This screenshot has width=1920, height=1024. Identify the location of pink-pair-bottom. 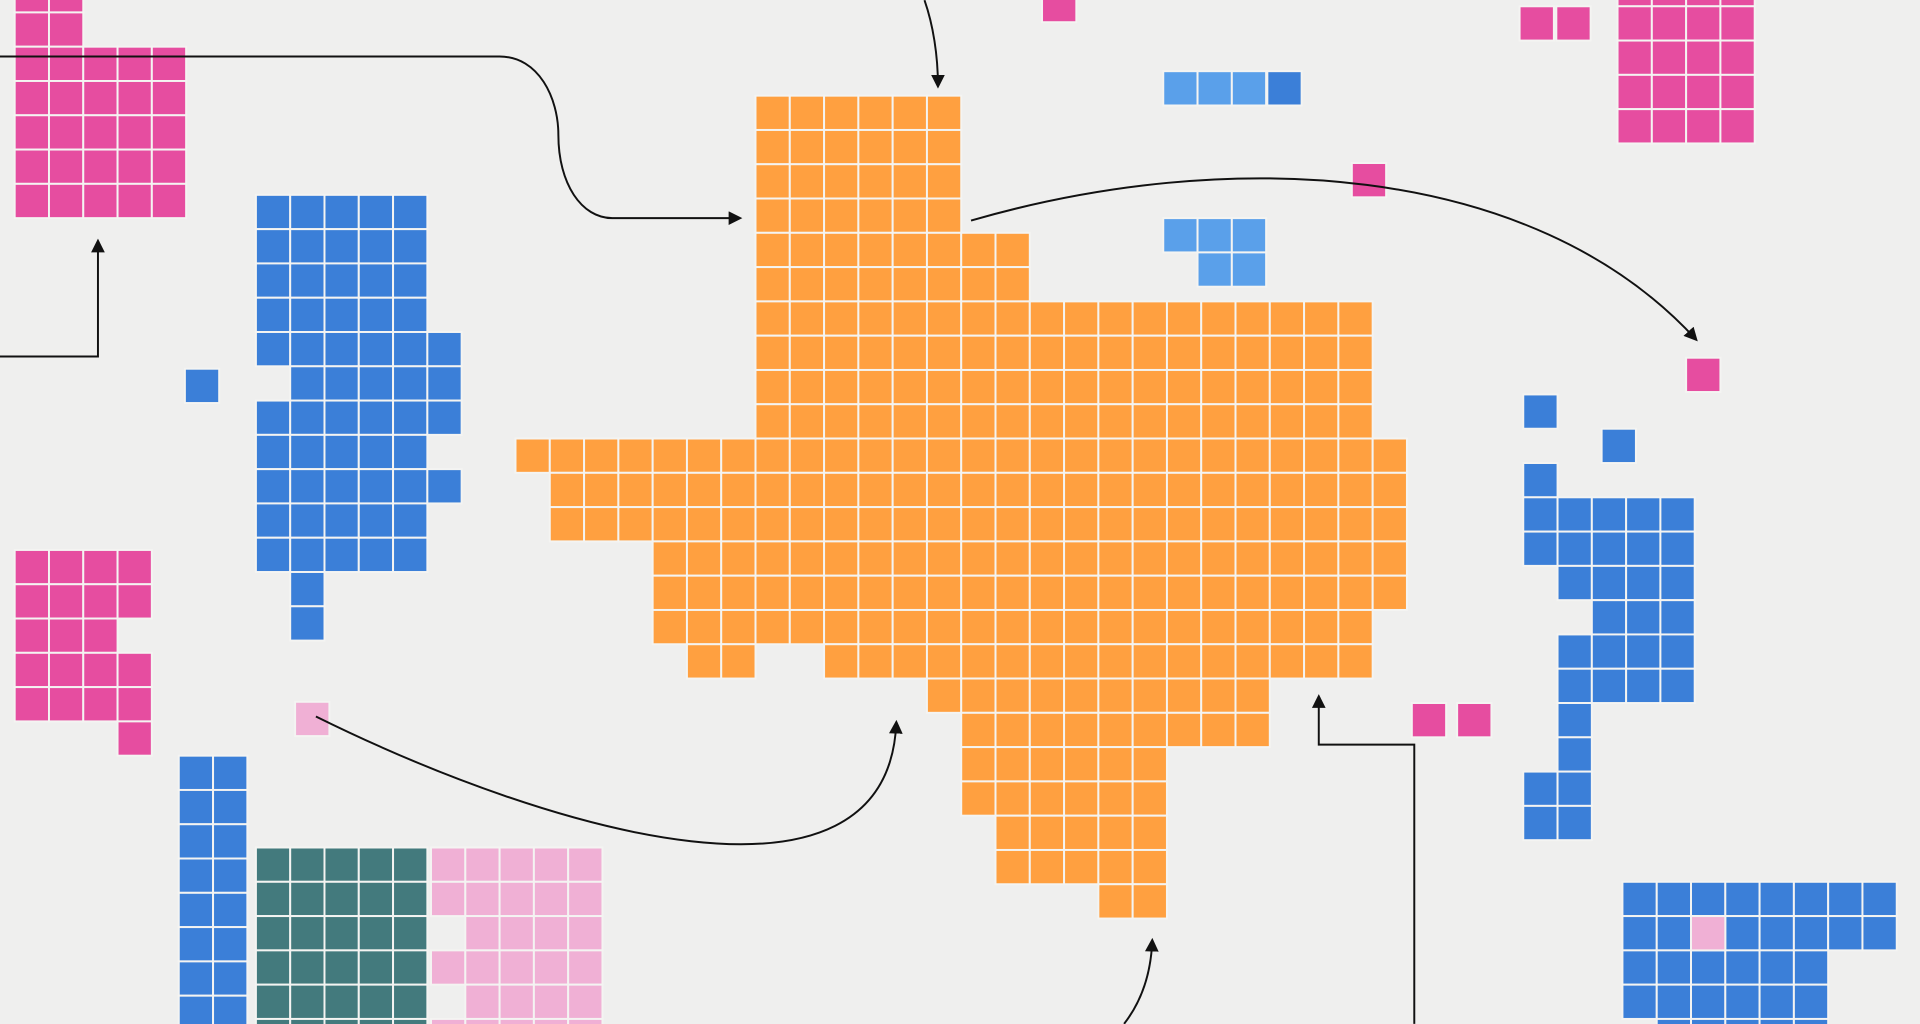
(1474, 720).